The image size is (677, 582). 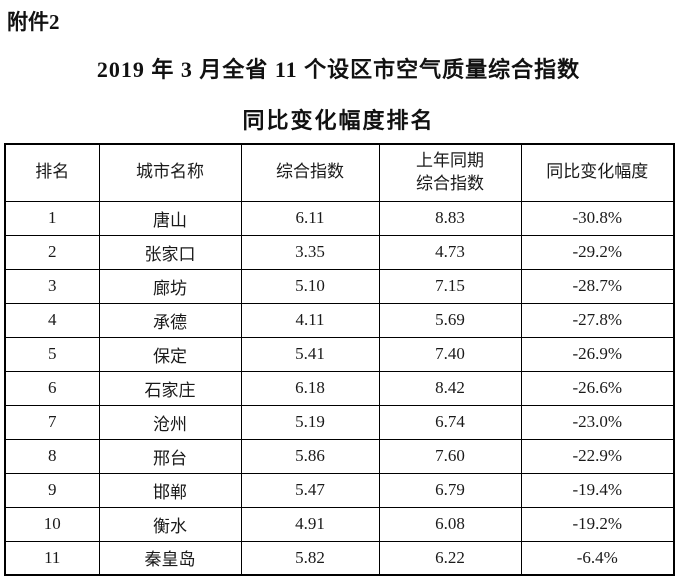 What do you see at coordinates (450, 490) in the screenshot?
I see `prev-index-cell: 6.79` at bounding box center [450, 490].